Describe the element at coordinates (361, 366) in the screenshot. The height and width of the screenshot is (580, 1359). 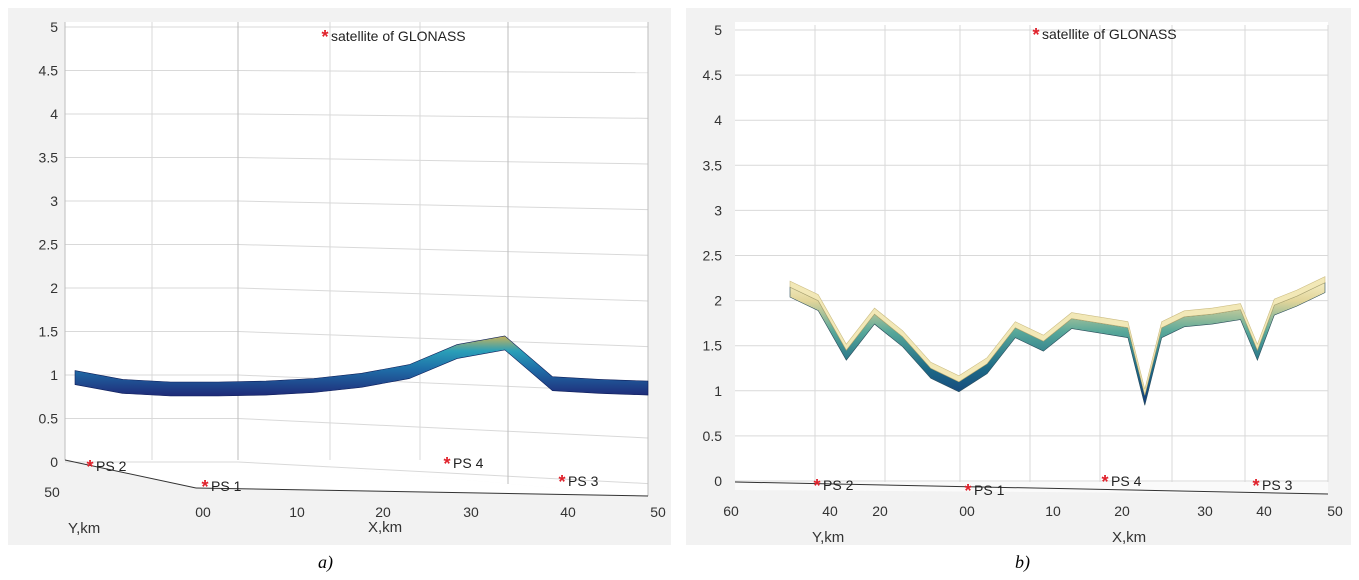
I see `panel-a-surface` at that location.